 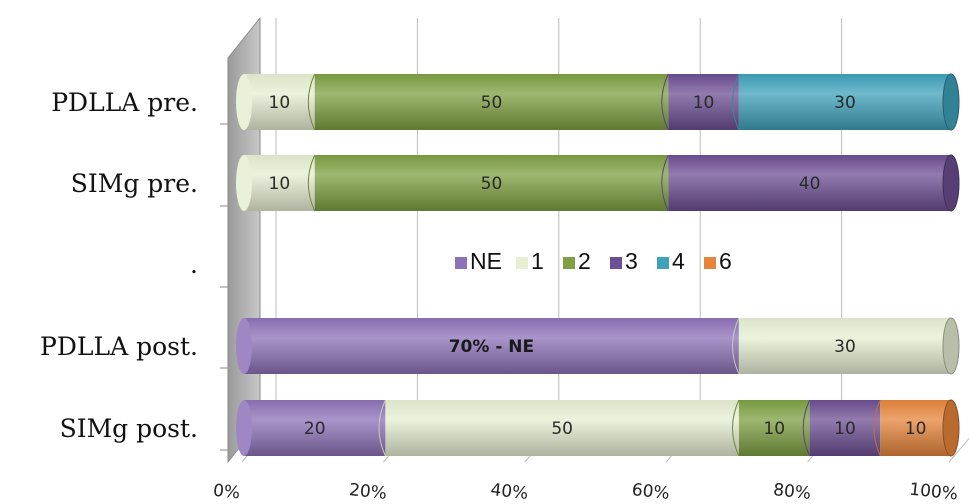 What do you see at coordinates (933, 492) in the screenshot?
I see `x-tick-label: 100%` at bounding box center [933, 492].